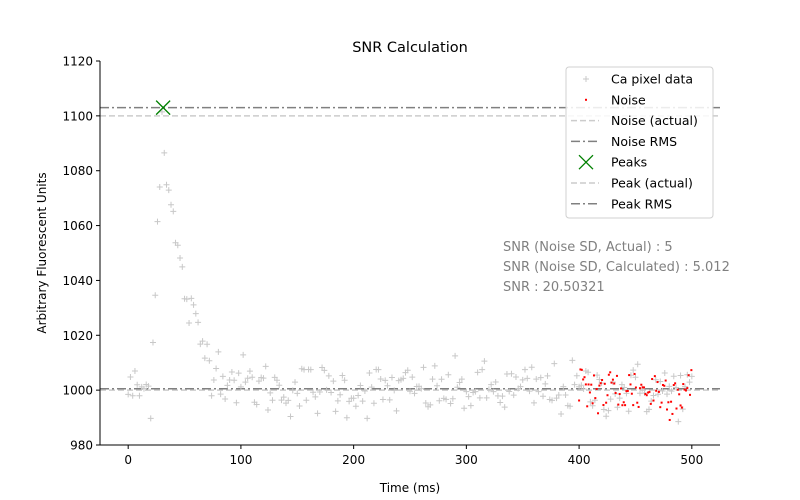  Describe the element at coordinates (466, 460) in the screenshot. I see `x-tick-label: 300` at that location.